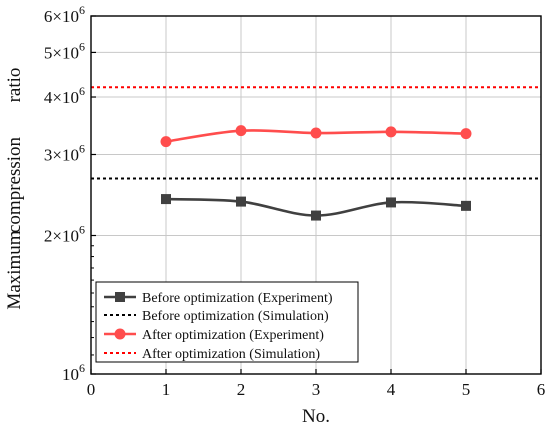 This screenshot has height=436, width=550. I want to click on legend-label: After optimization (Experiment), so click(233, 335).